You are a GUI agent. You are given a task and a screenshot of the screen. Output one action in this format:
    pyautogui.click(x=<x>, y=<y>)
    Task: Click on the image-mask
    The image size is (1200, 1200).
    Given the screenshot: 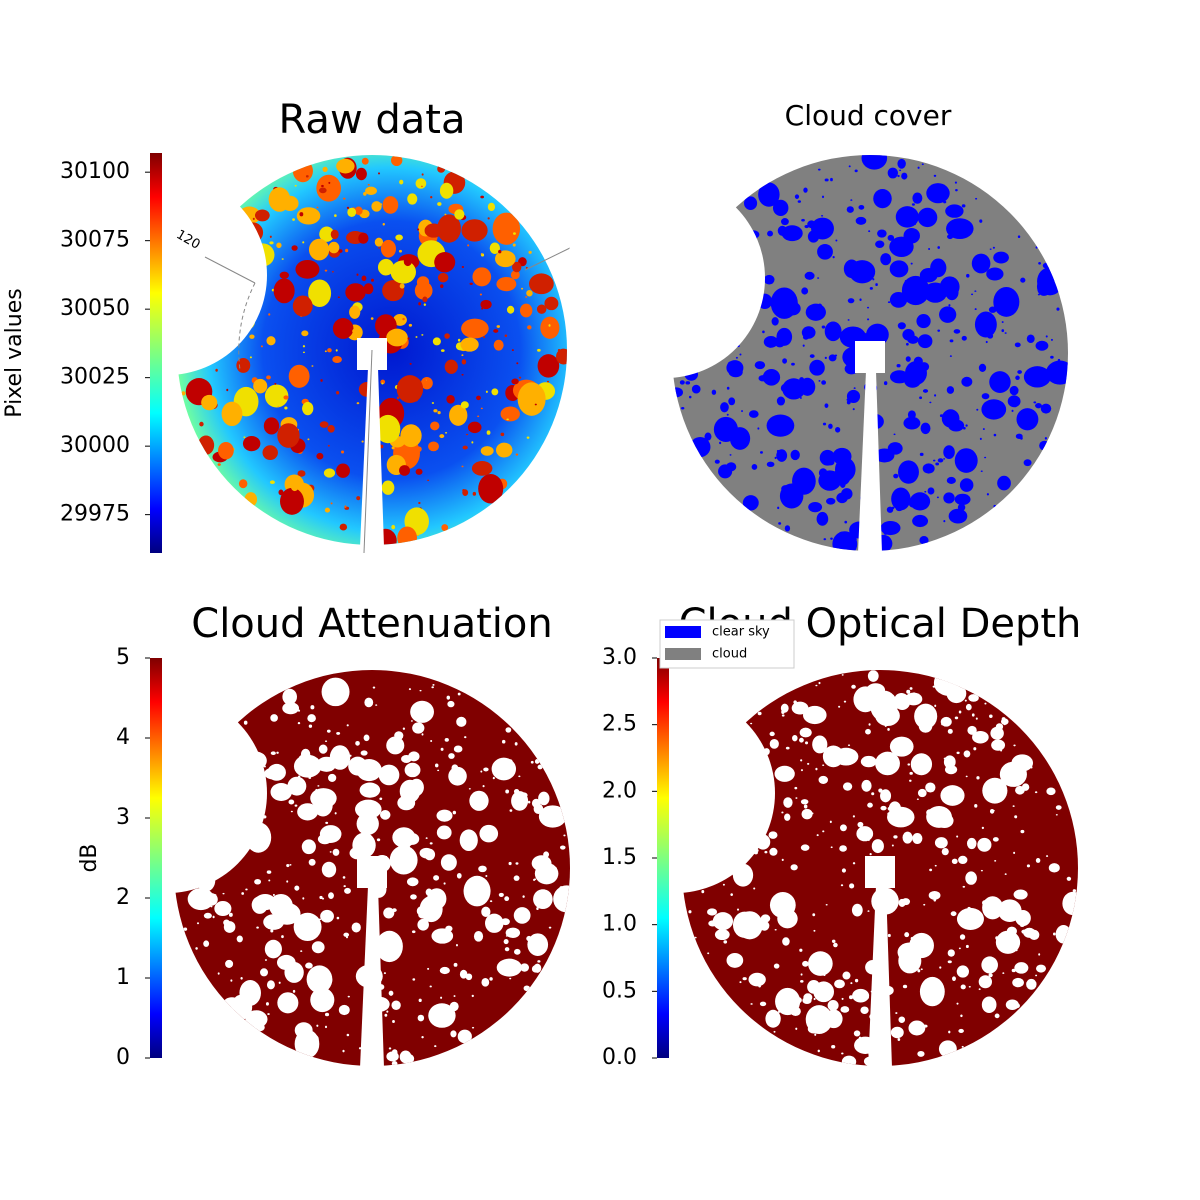 What is the action you would take?
    pyautogui.click(x=372, y=977)
    